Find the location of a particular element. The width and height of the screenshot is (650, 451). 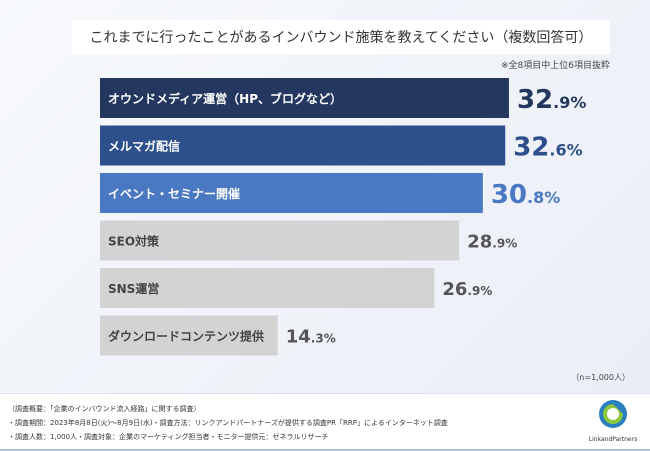

chart-title: これまでに行ったことがあるインバウンド施策を教えてください（複数回答可） is located at coordinates (341, 37).